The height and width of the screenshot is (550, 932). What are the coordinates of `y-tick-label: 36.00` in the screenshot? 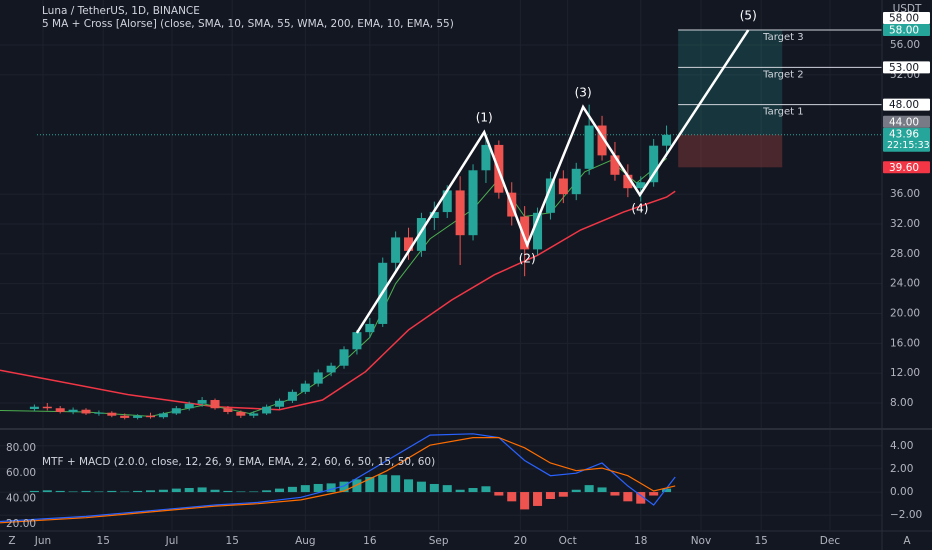 It's located at (905, 194).